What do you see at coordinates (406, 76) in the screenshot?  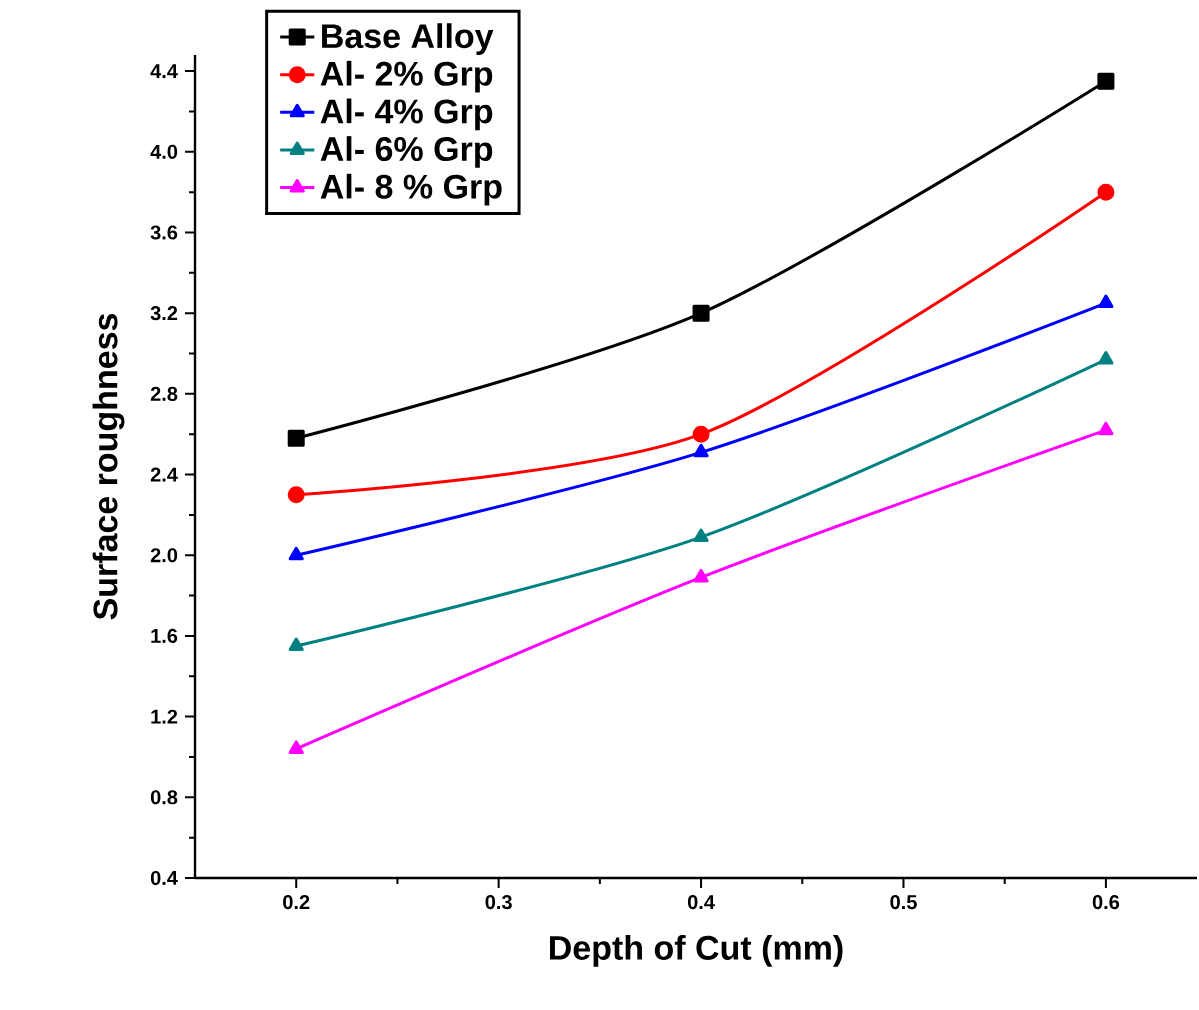 I see `legend-label: Al- 2% Grp` at bounding box center [406, 76].